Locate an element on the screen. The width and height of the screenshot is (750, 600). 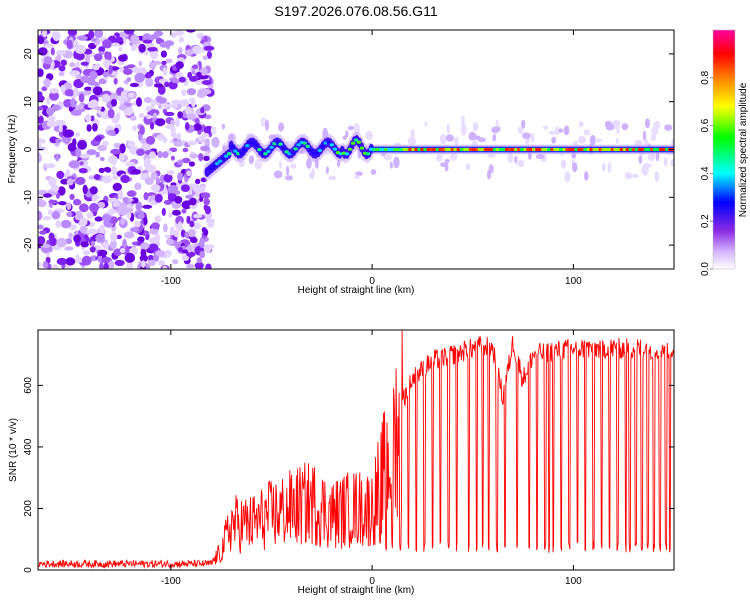
snr-x-label: Height of straight line (km) is located at coordinates (356, 590).